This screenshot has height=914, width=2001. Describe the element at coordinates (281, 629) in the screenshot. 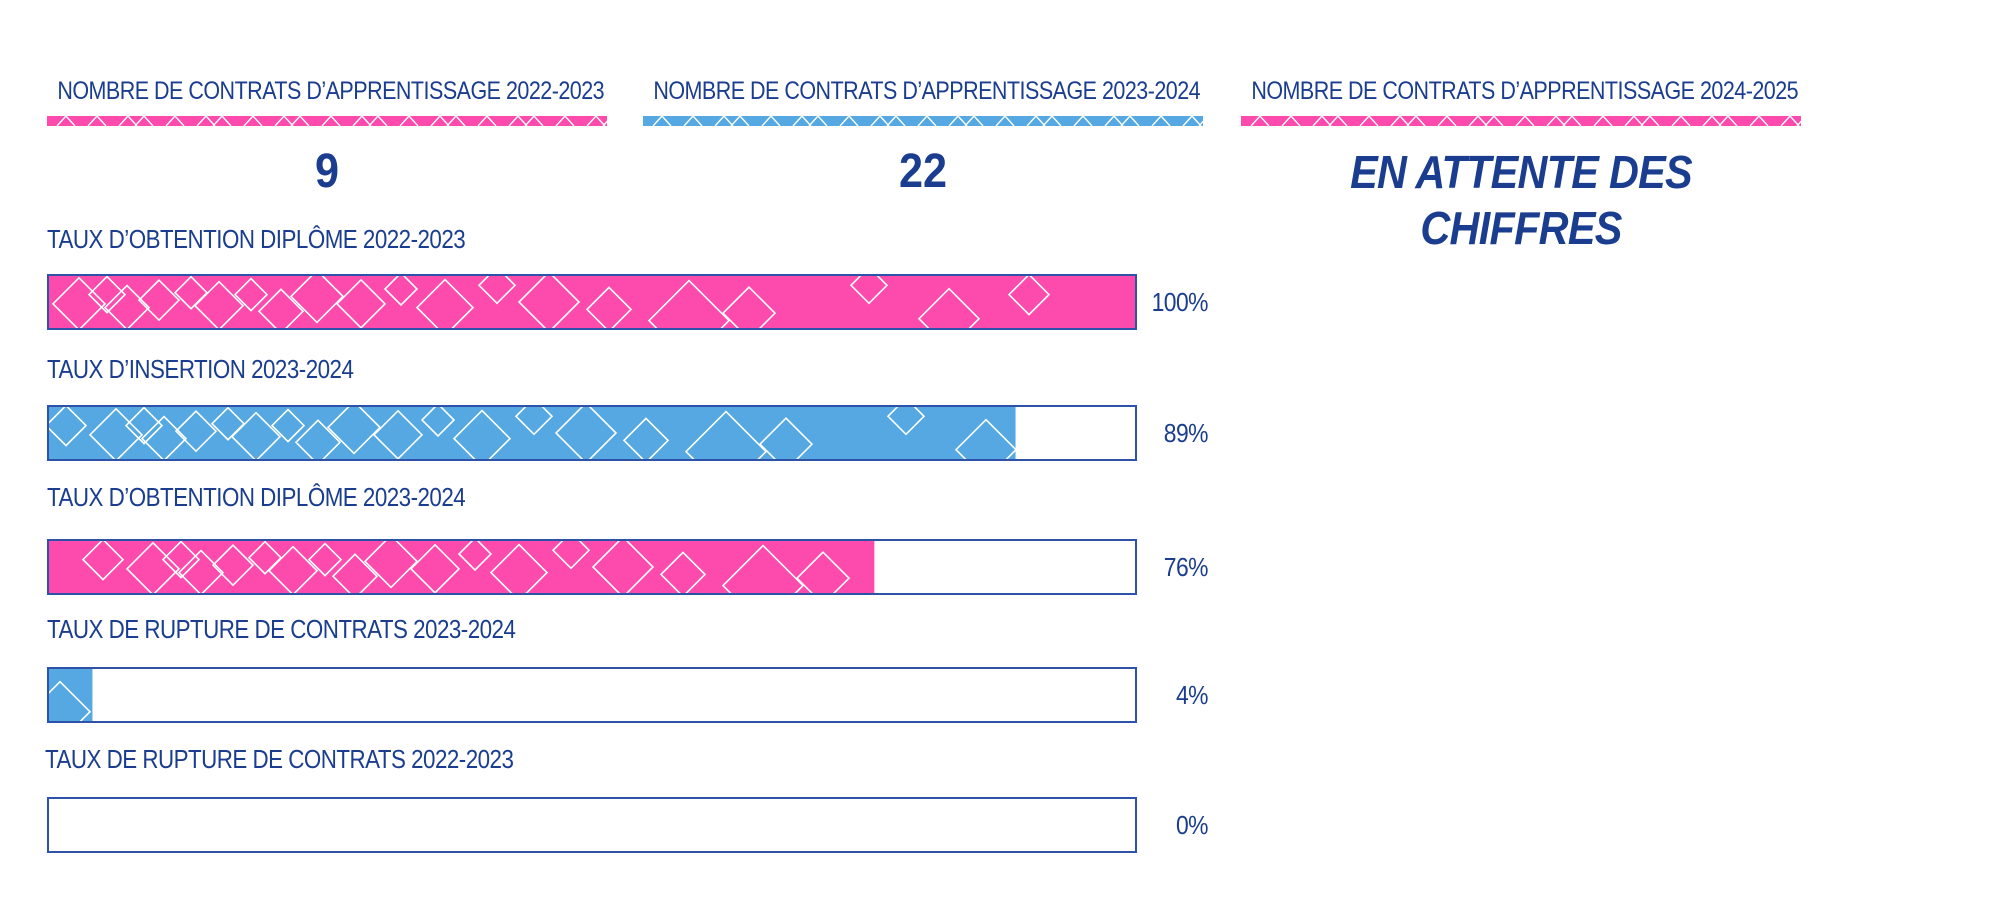

I see `bar-category-label: TAUX DE RUPTURE DE CONTRATS 2023-2024` at that location.